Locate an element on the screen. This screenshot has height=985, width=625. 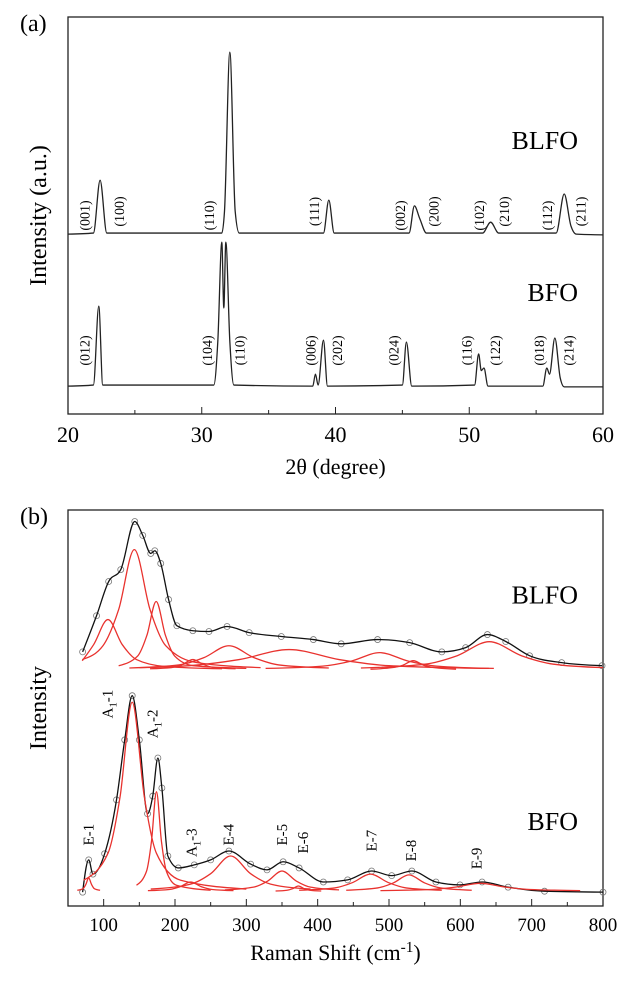
series-label: BFO is located at coordinates (552, 292).